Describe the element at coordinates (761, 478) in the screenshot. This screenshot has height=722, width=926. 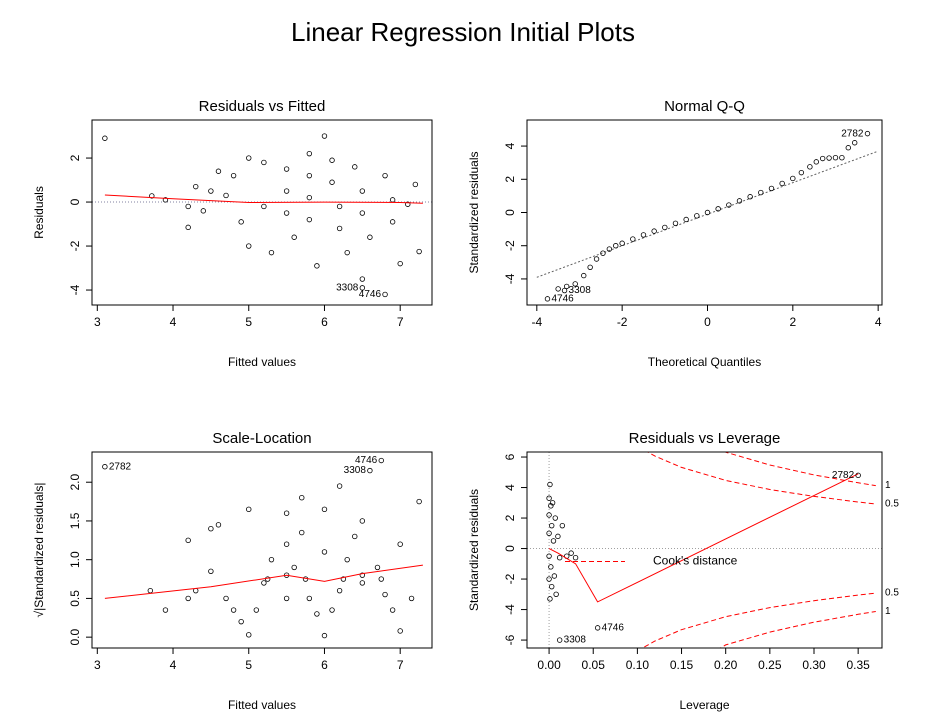
I see `cooks-contour` at that location.